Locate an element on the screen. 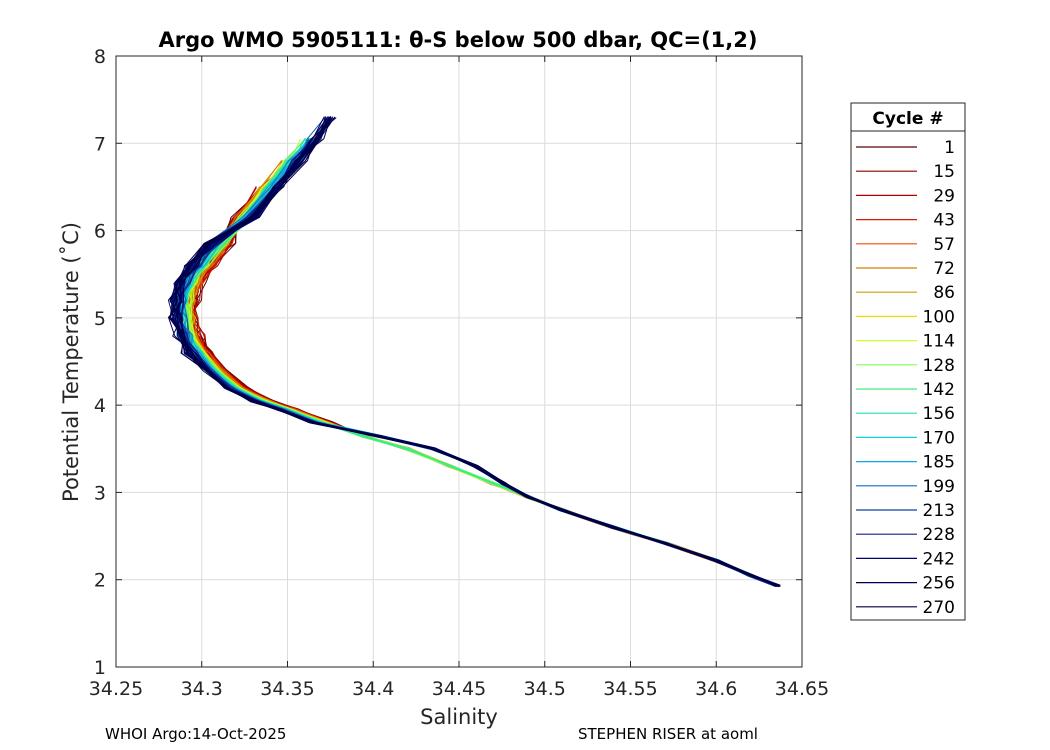 The height and width of the screenshot is (750, 1050). footer-right: STEPHEN RISER at aoml is located at coordinates (668, 734).